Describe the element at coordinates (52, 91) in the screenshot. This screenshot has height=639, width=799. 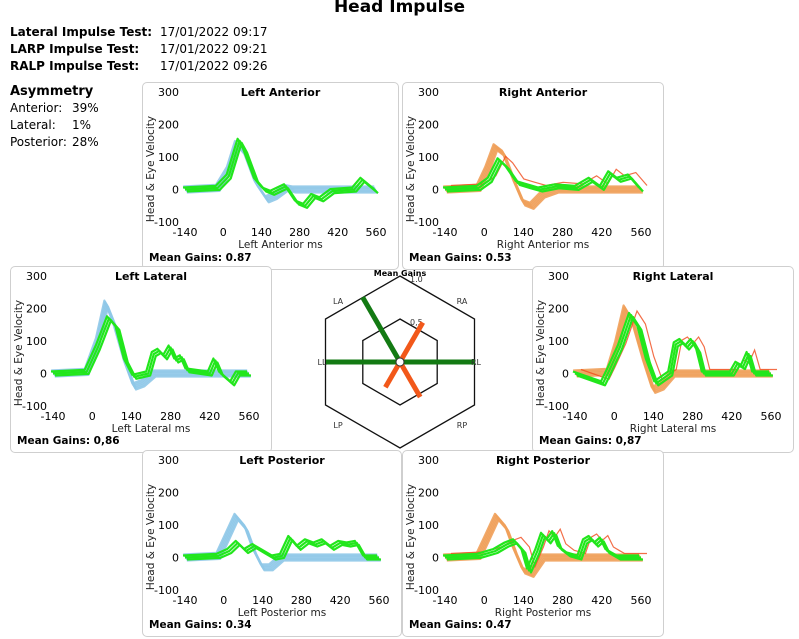
I see `asymmetry-title: Asymmetry` at that location.